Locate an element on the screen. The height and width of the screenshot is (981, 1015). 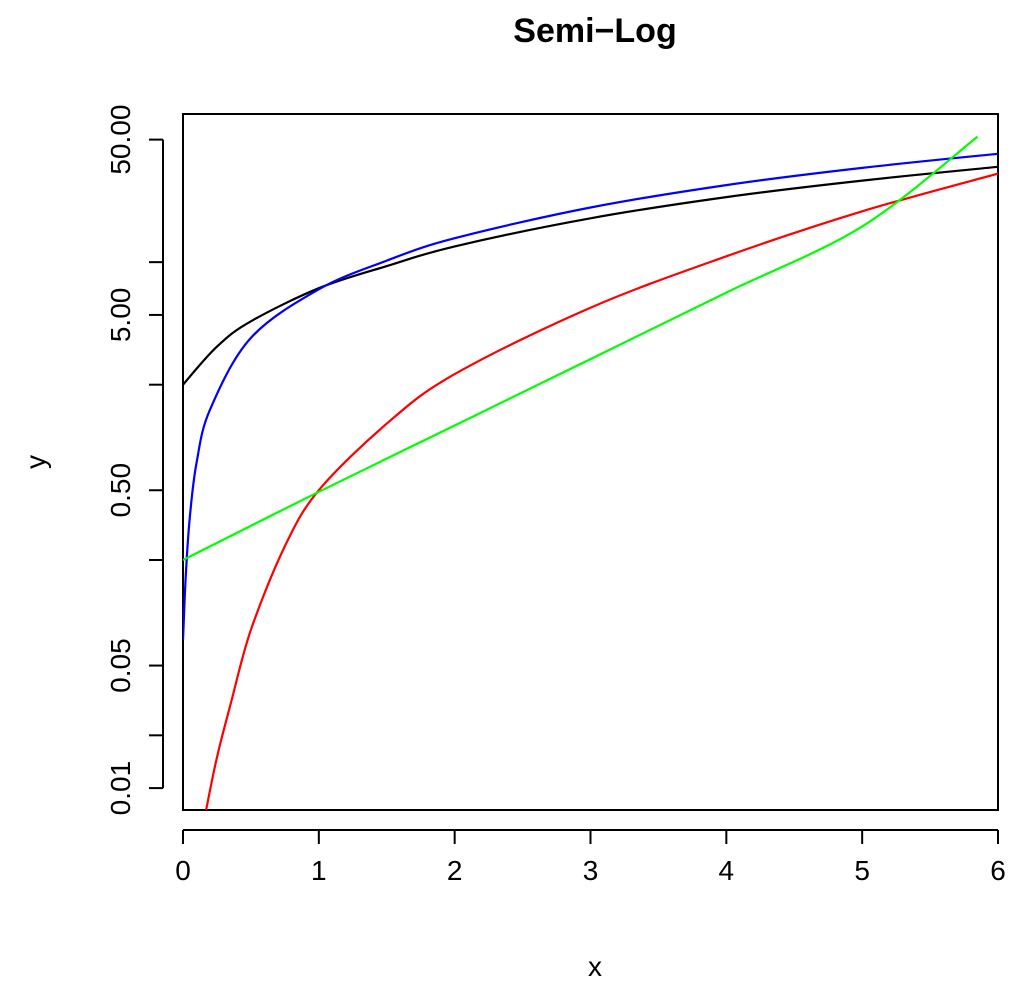
y-tick-label: 50.00 is located at coordinates (120, 140).